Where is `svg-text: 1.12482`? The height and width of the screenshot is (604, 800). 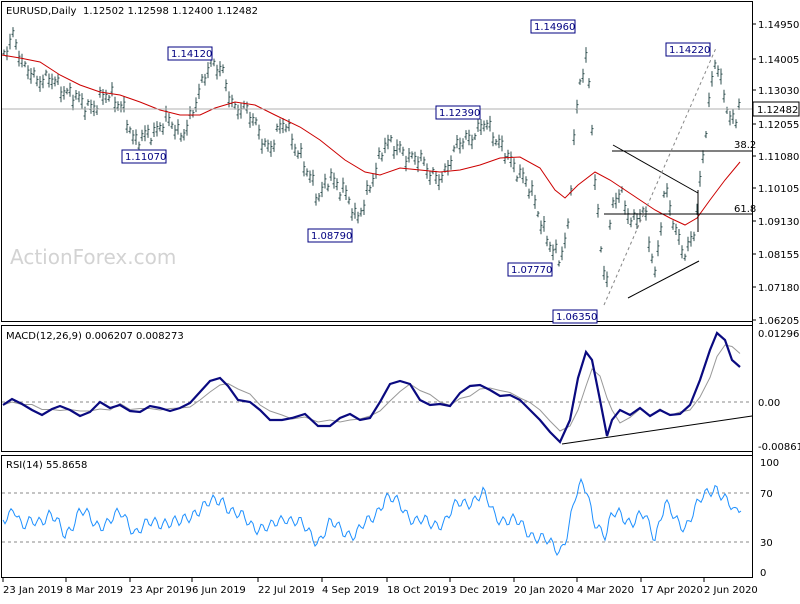
svg-text: 1.12482 is located at coordinates (777, 110).